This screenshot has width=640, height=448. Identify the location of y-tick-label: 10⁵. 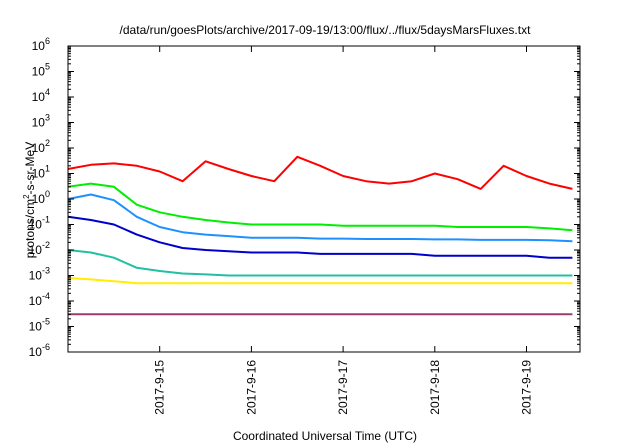
(41, 70).